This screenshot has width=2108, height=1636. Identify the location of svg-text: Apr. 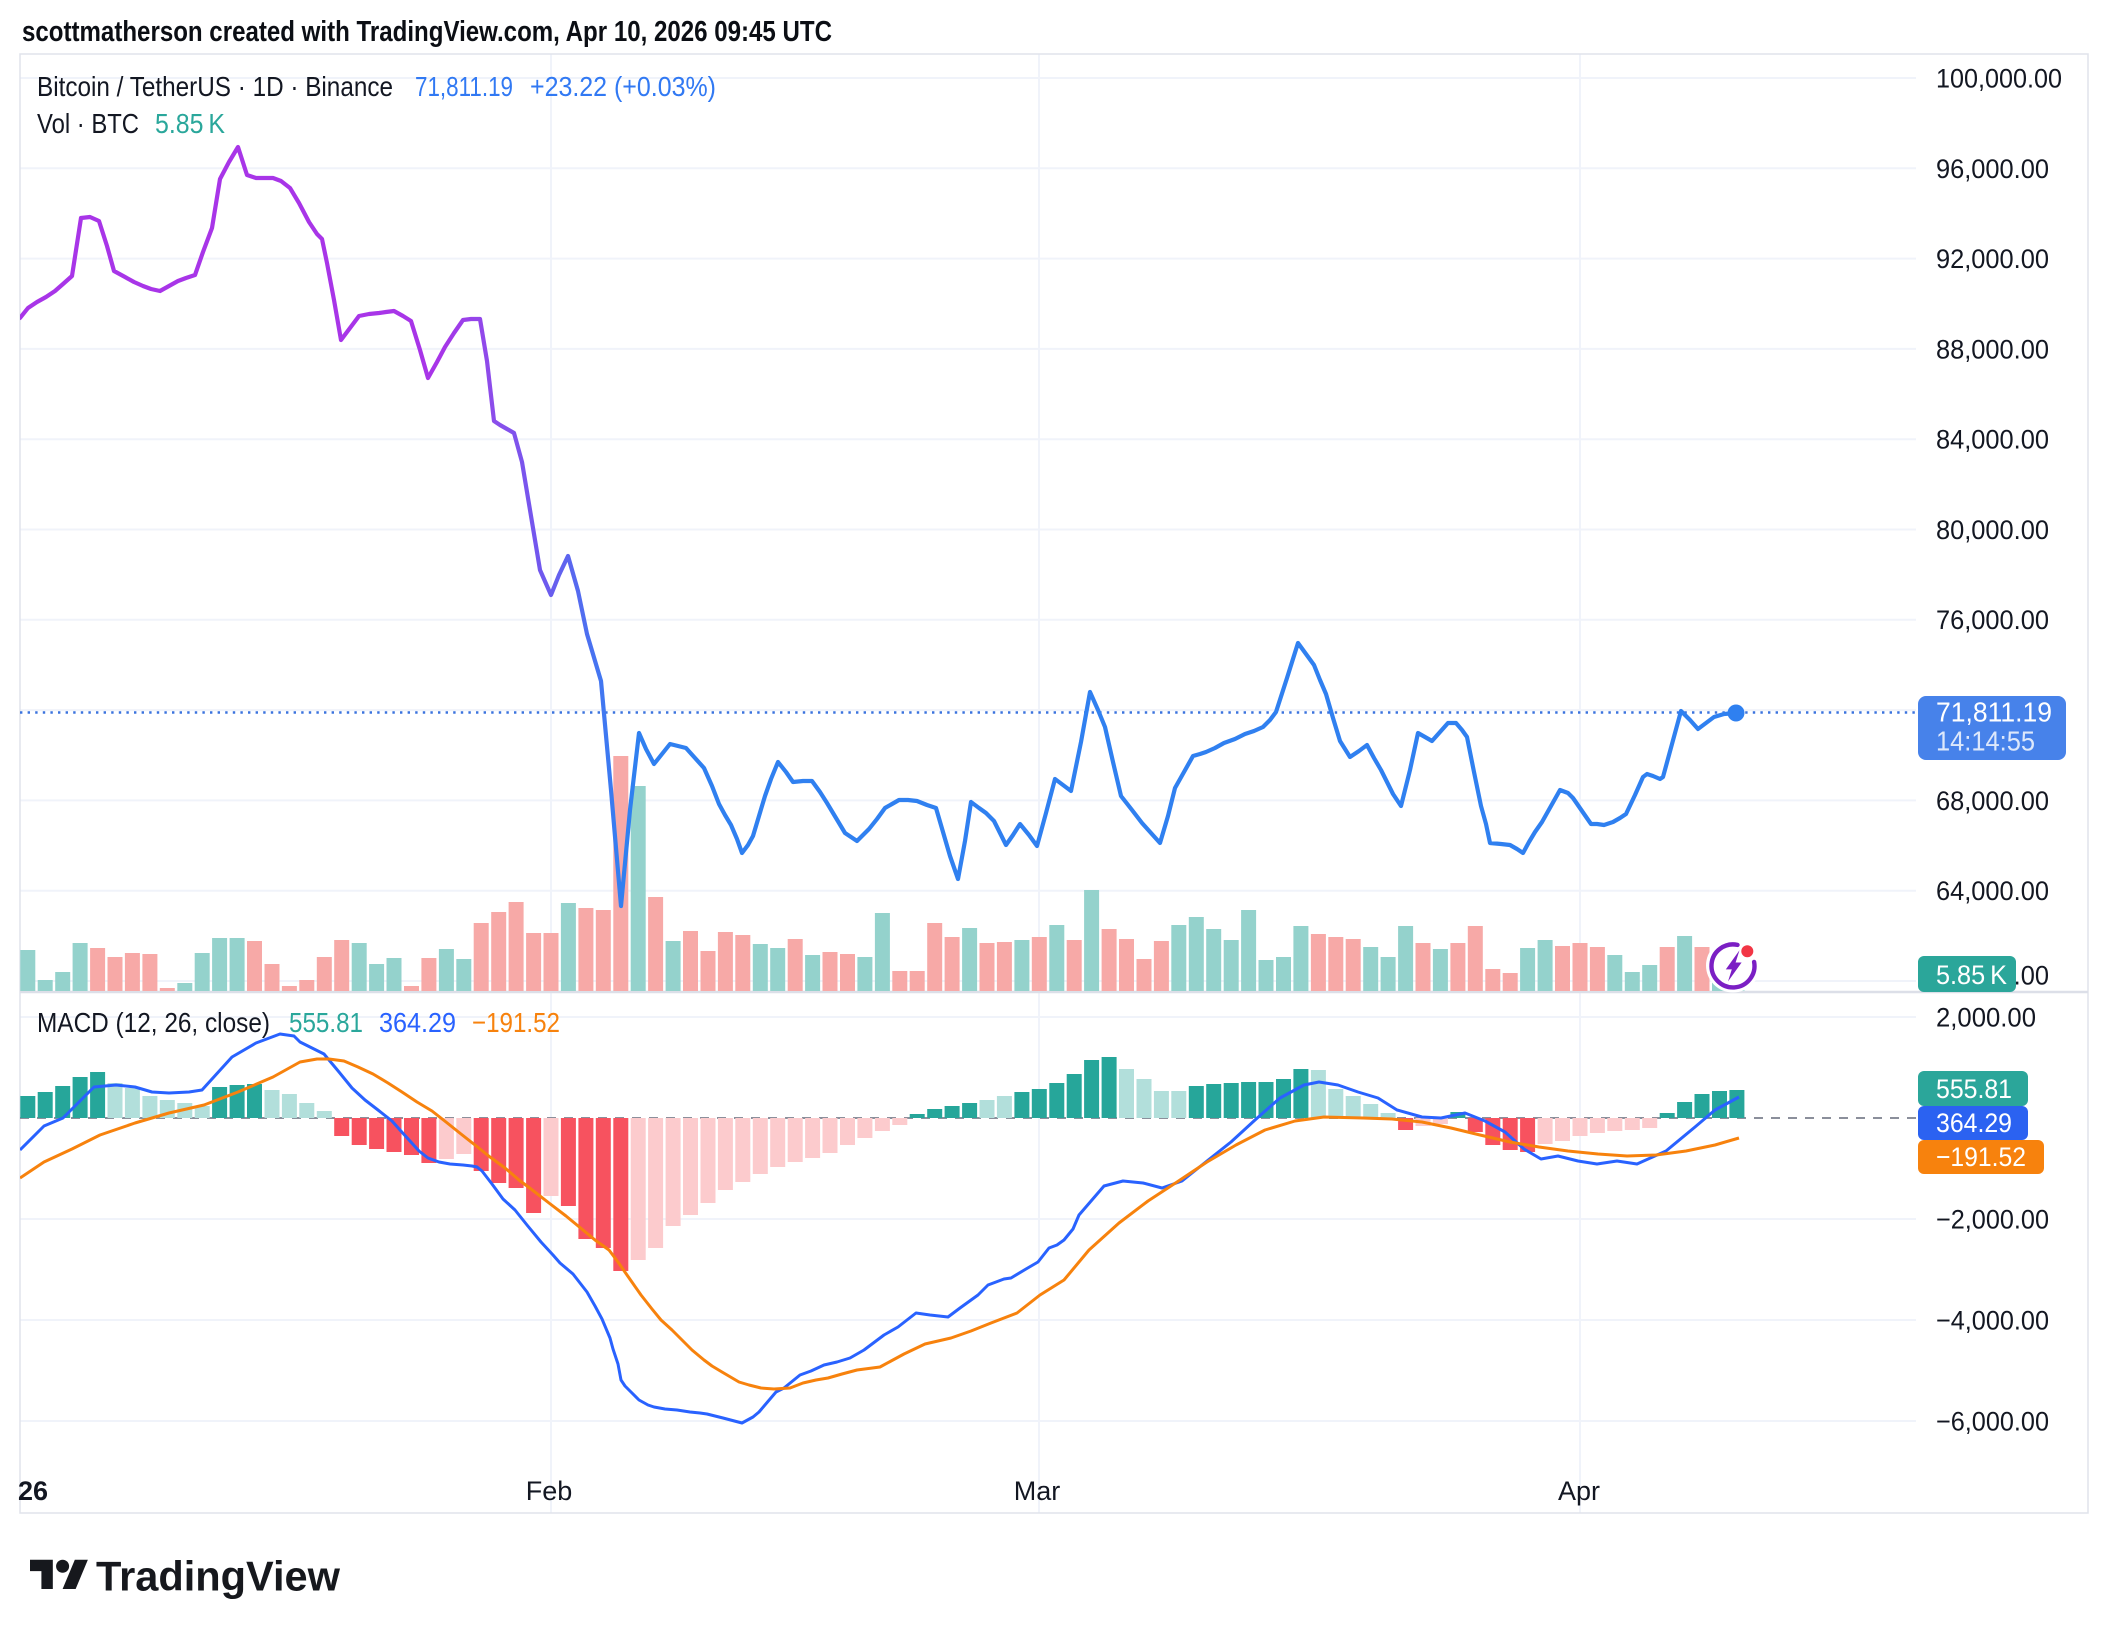
(1579, 1491).